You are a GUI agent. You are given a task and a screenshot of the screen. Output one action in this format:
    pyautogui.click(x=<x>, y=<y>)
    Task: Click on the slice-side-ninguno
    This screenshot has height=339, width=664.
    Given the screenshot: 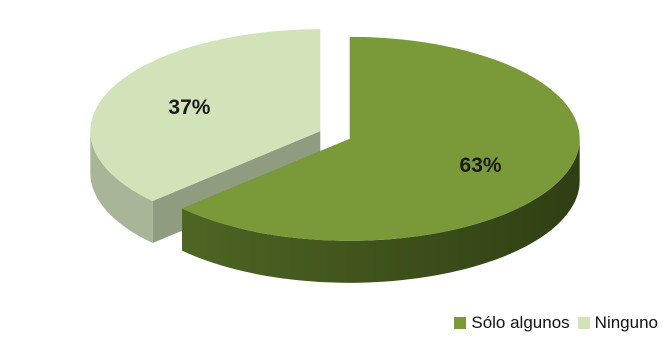 What is the action you would take?
    pyautogui.click(x=121, y=187)
    